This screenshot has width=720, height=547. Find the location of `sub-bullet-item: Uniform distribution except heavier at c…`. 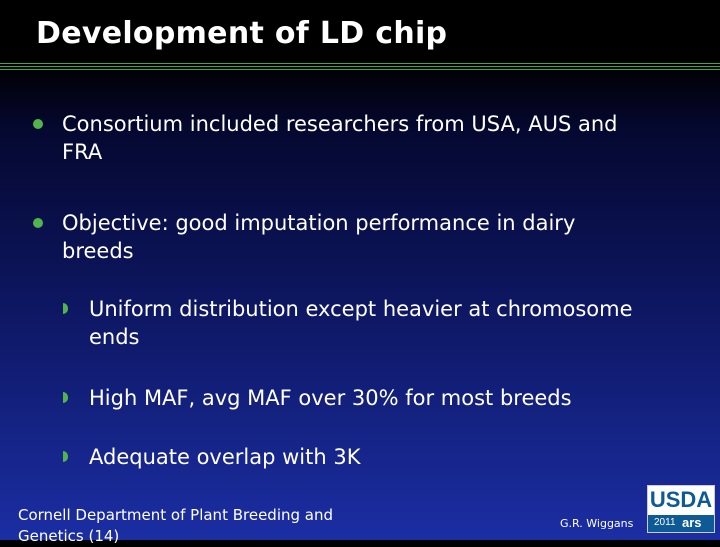

sub-bullet-item: Uniform distribution except heavier at c… is located at coordinates (361, 323).